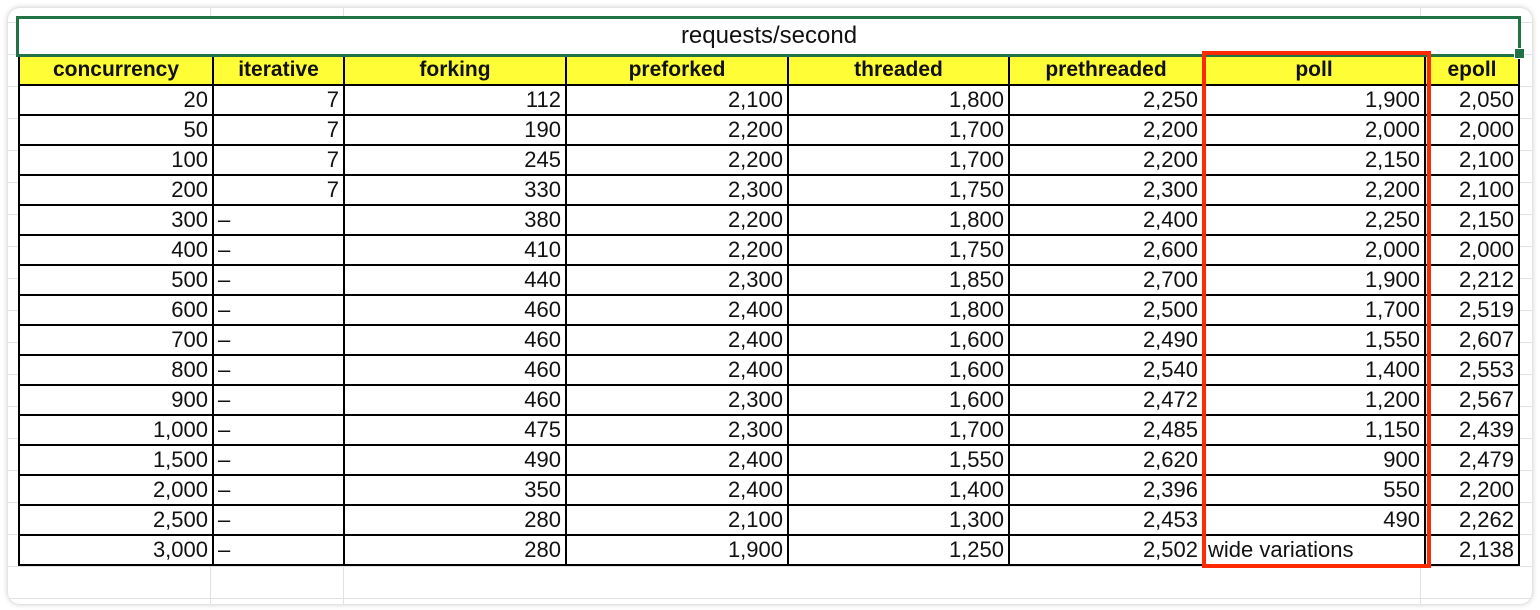 The image size is (1540, 610). I want to click on cell-threaded: 1,400, so click(898, 490).